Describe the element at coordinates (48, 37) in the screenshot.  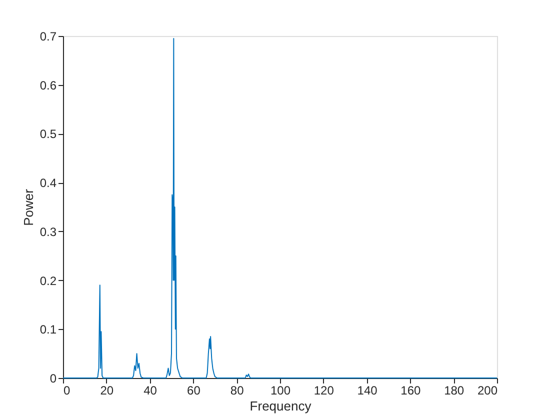
I see `y-tick-label: 0.7` at that location.